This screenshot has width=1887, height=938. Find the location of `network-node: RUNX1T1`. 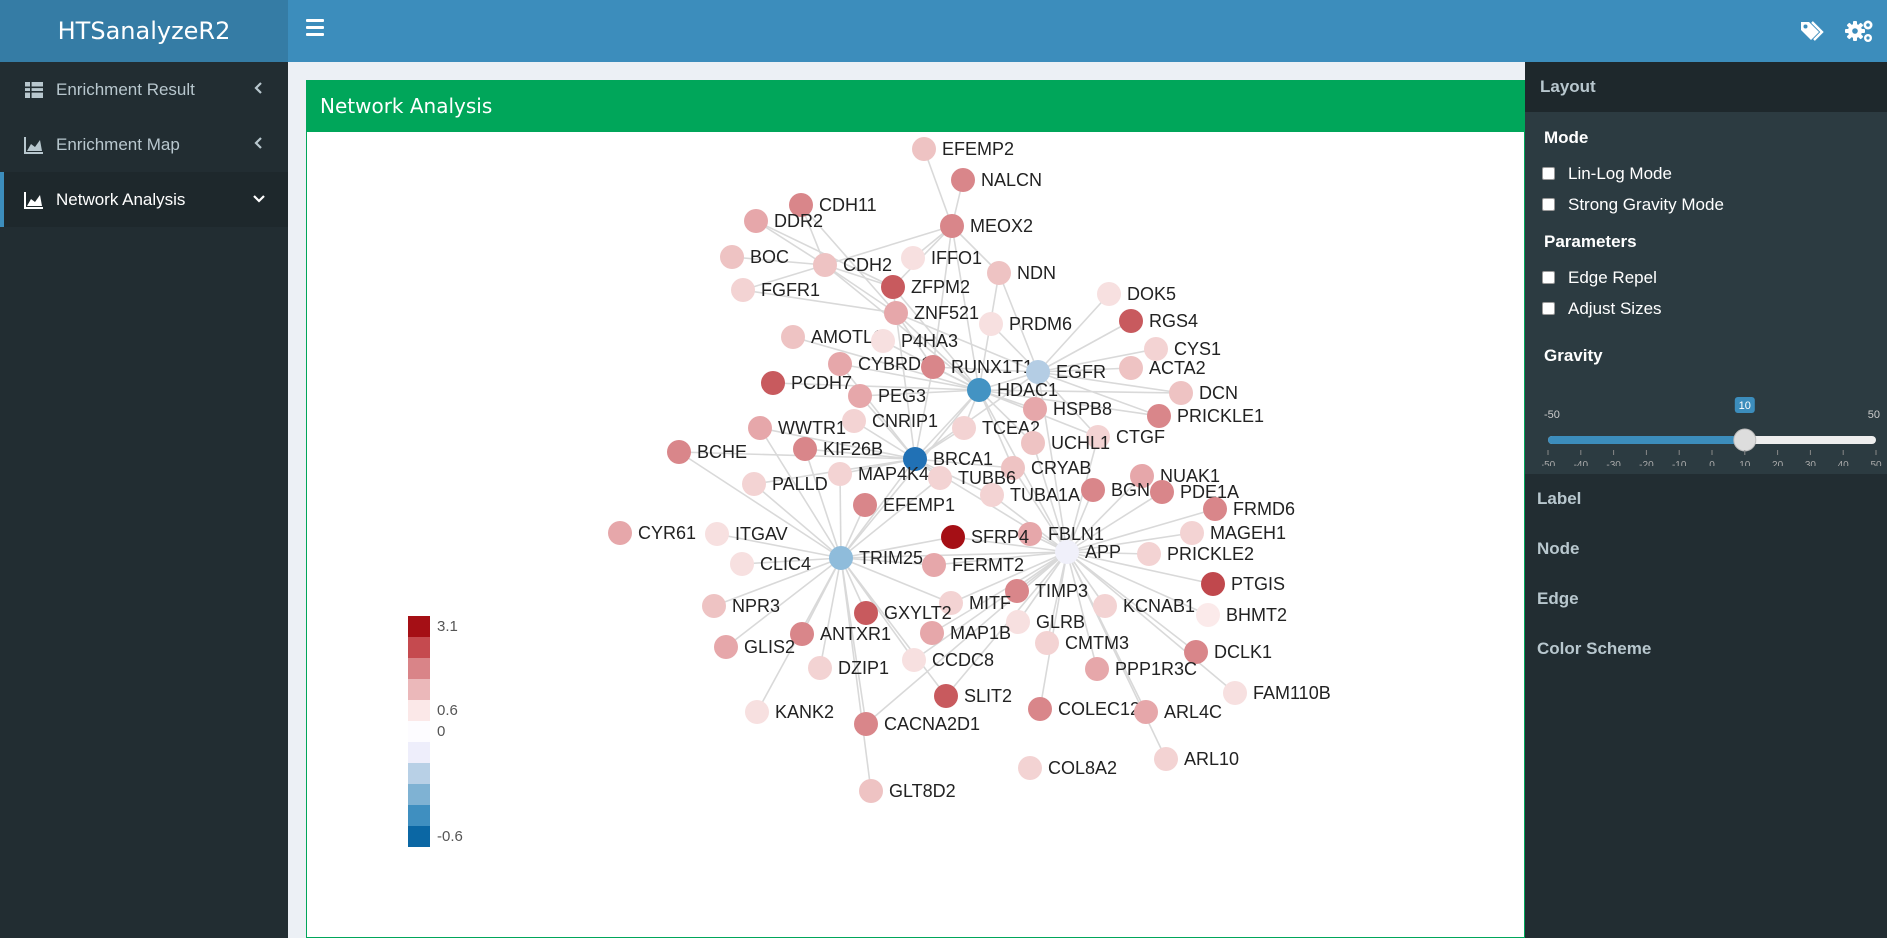

network-node: RUNX1T1 is located at coordinates (977, 367).